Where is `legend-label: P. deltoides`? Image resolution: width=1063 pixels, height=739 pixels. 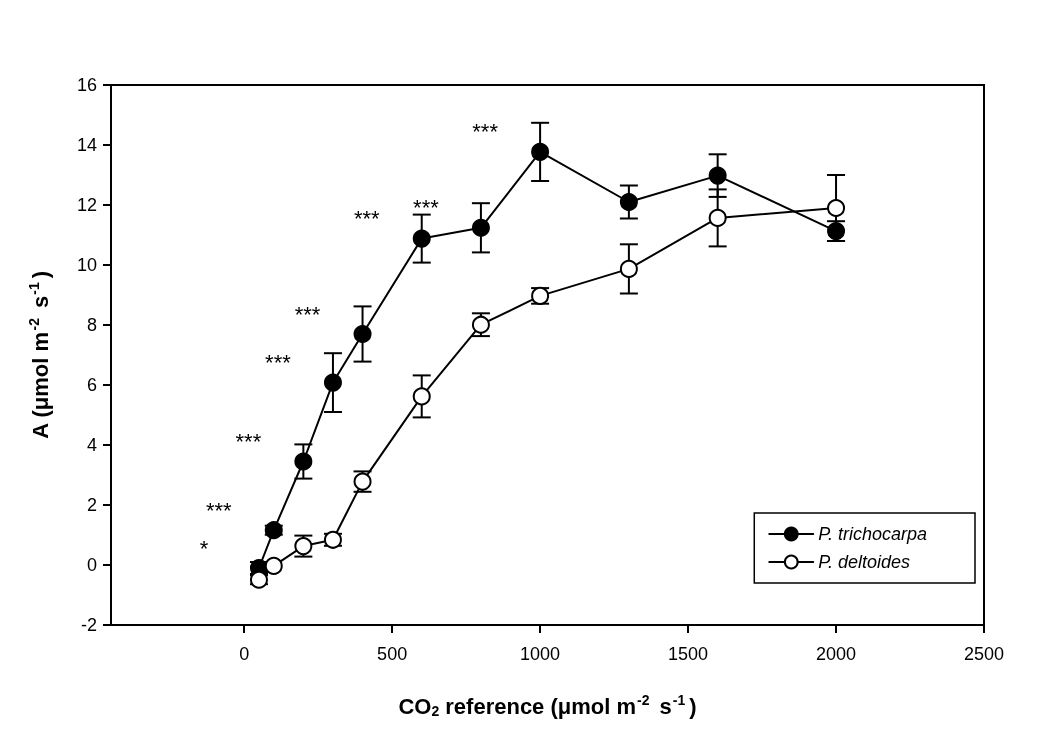 legend-label: P. deltoides is located at coordinates (864, 562).